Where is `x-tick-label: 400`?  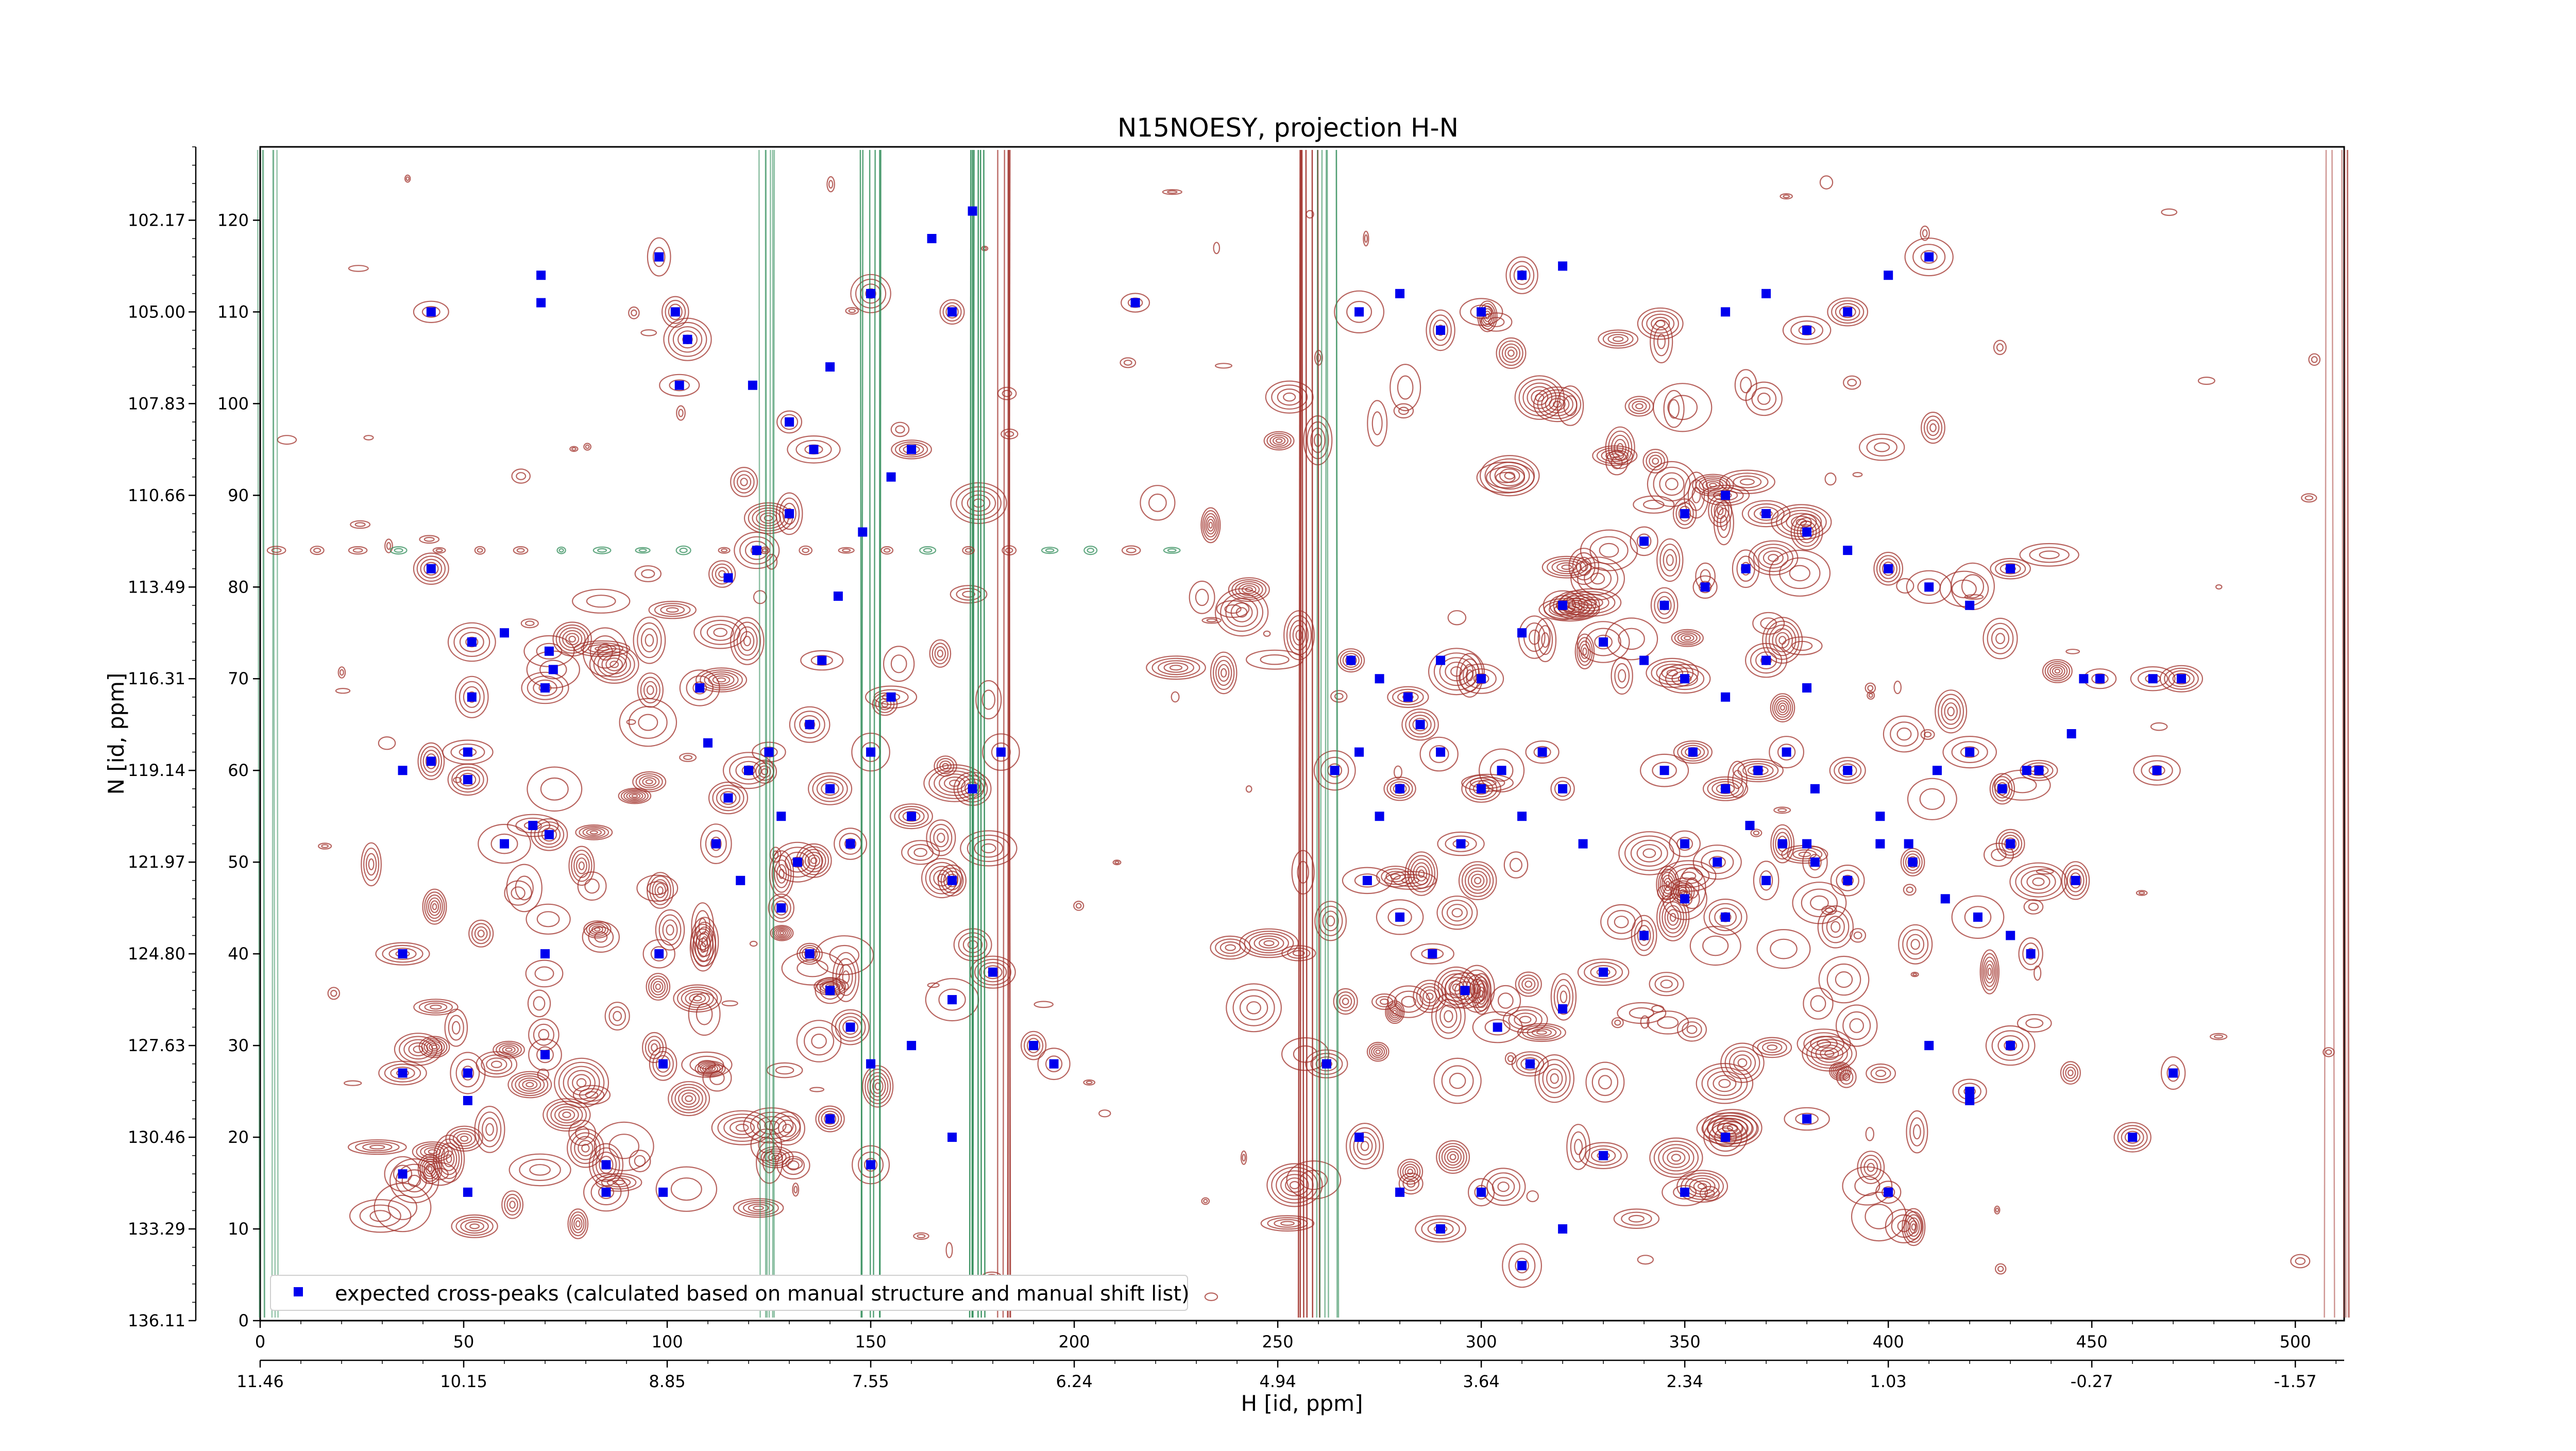 x-tick-label: 400 is located at coordinates (1888, 1342).